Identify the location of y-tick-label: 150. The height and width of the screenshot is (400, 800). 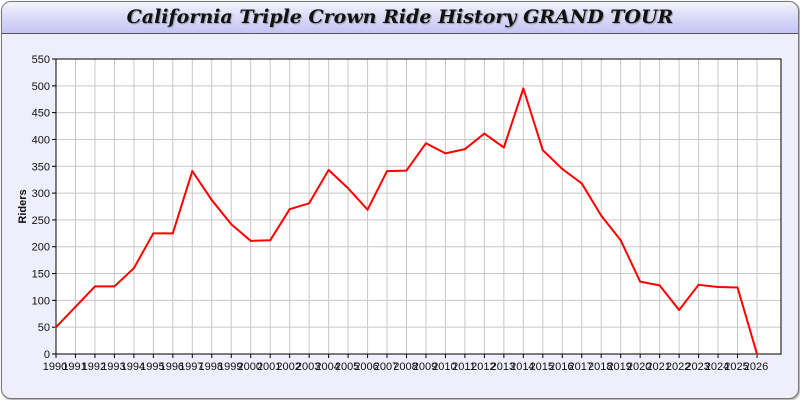
(41, 275).